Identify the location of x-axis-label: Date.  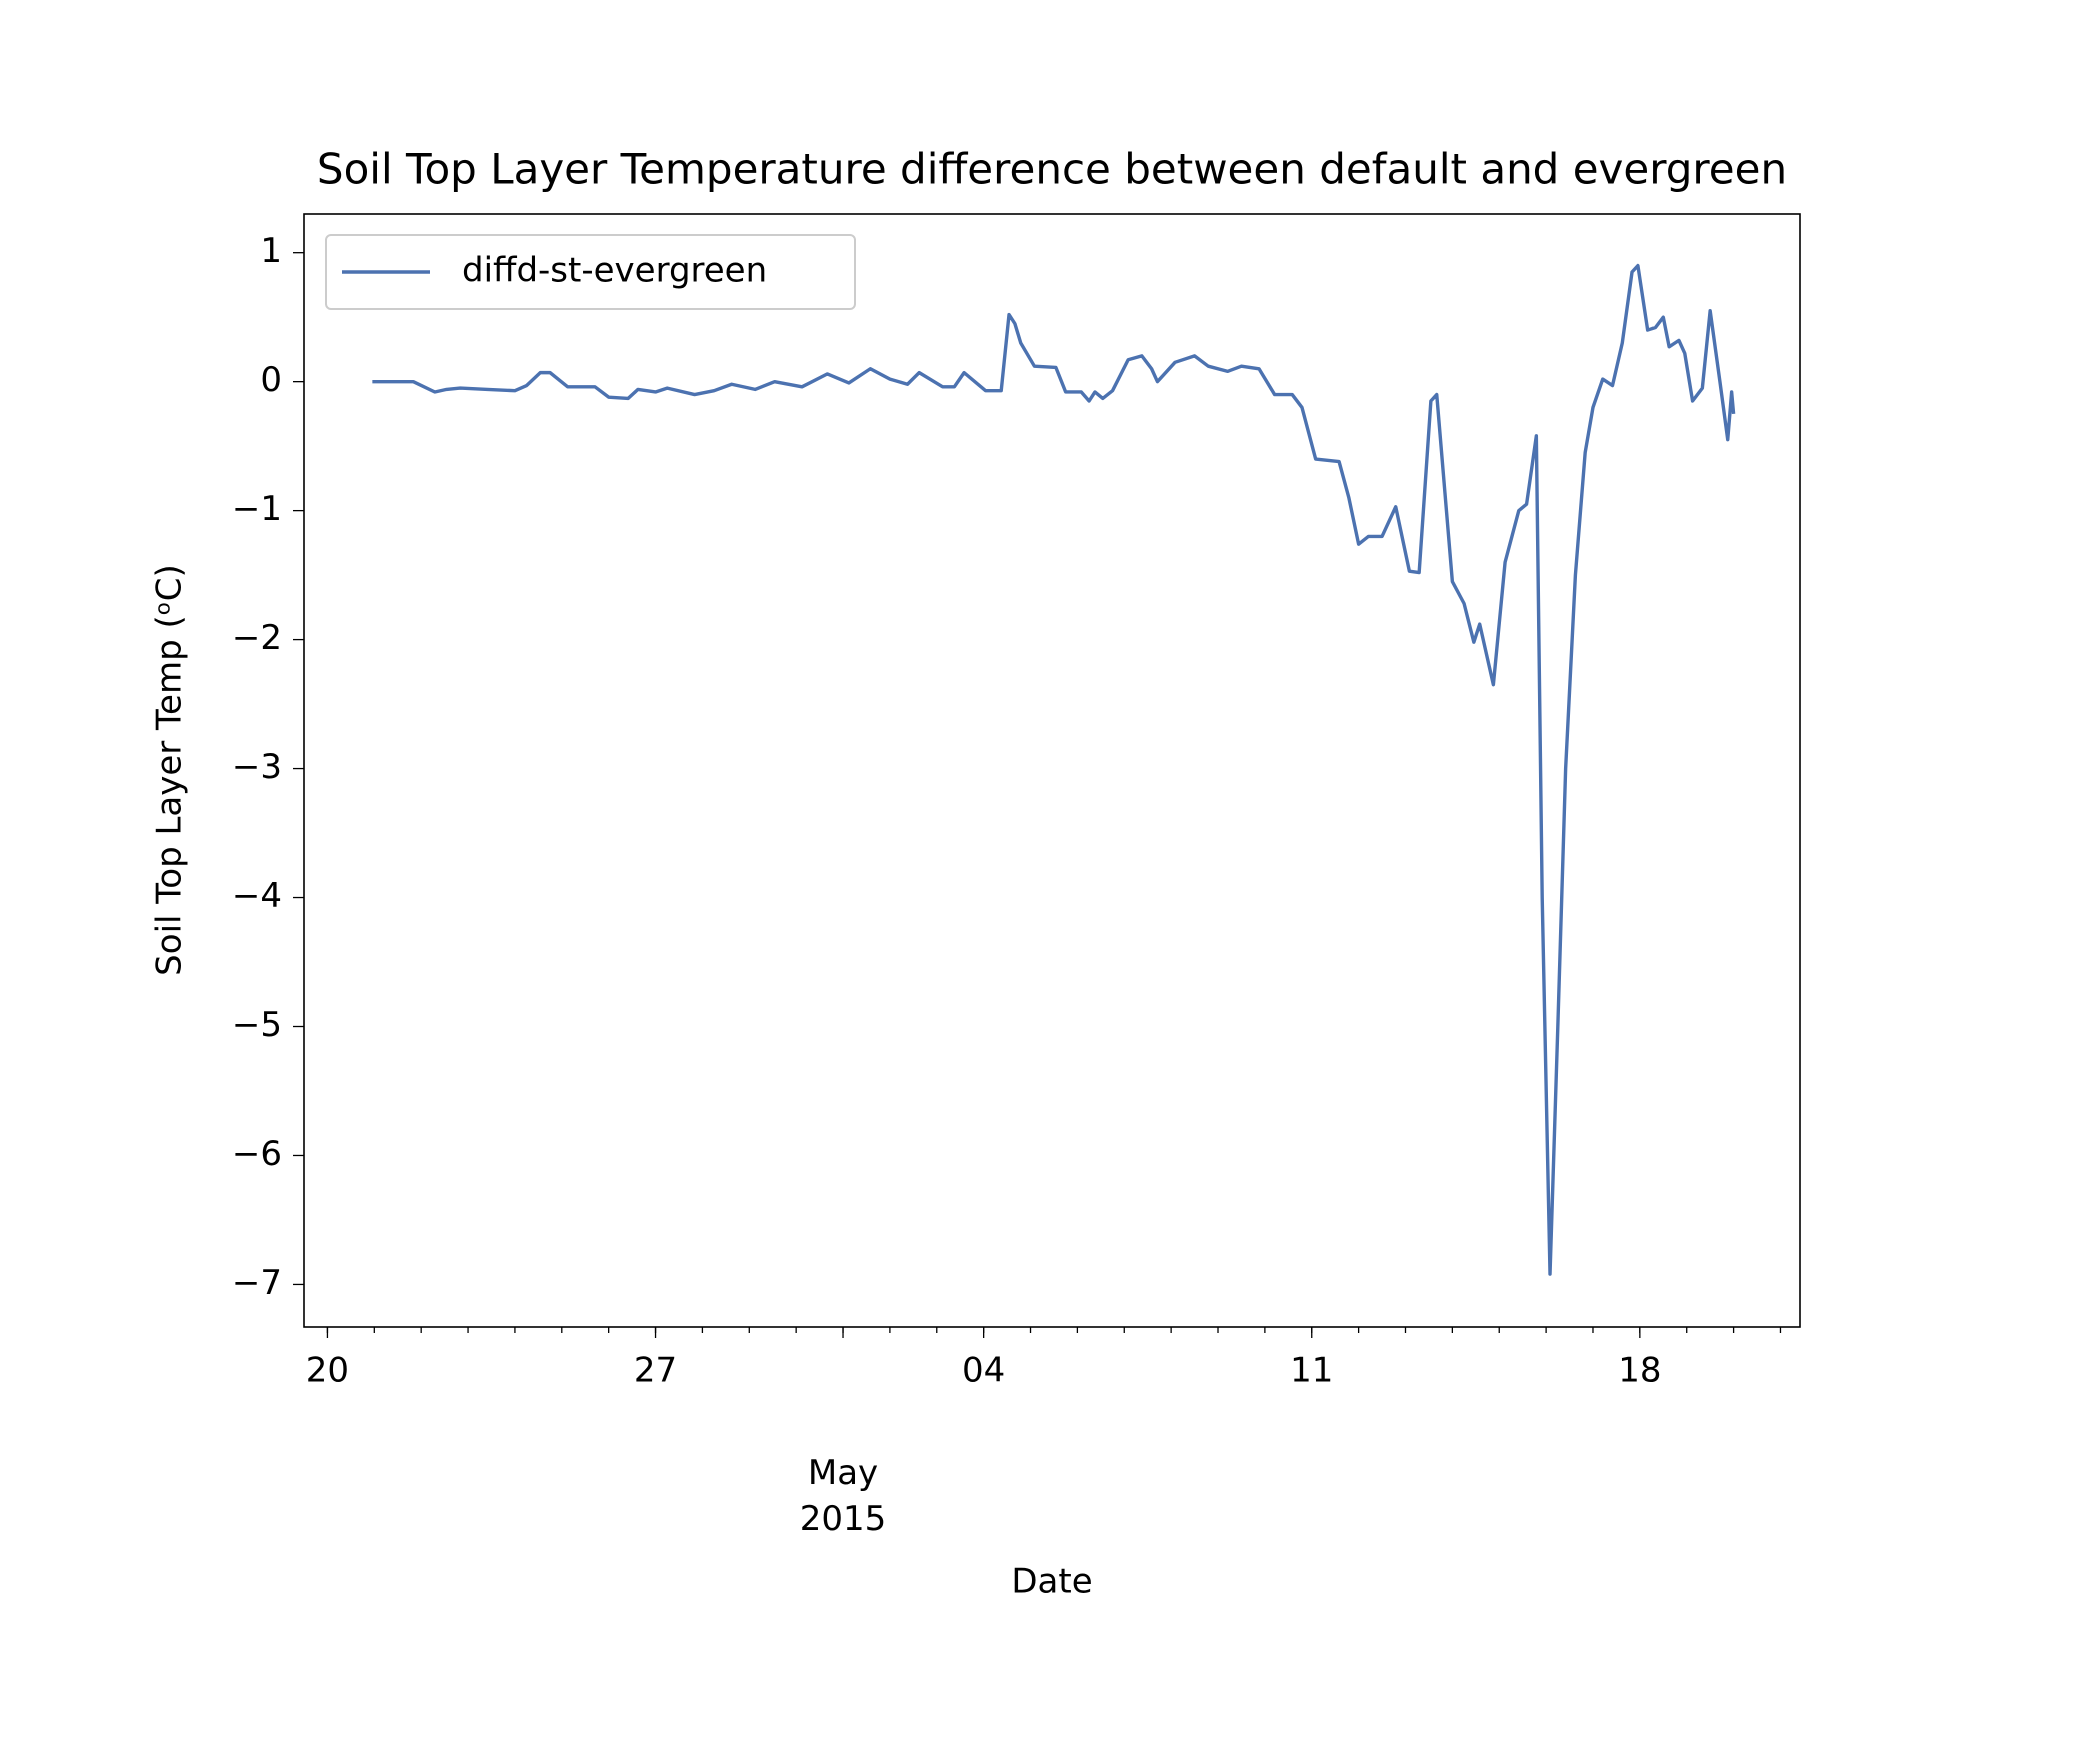
(1051, 1582).